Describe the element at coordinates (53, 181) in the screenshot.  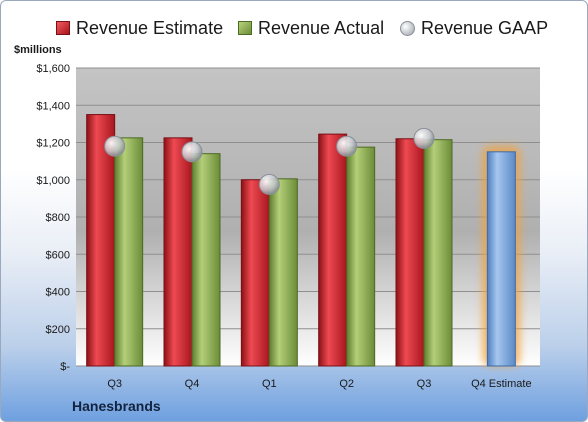
I see `y-tick-label: $1,000` at that location.